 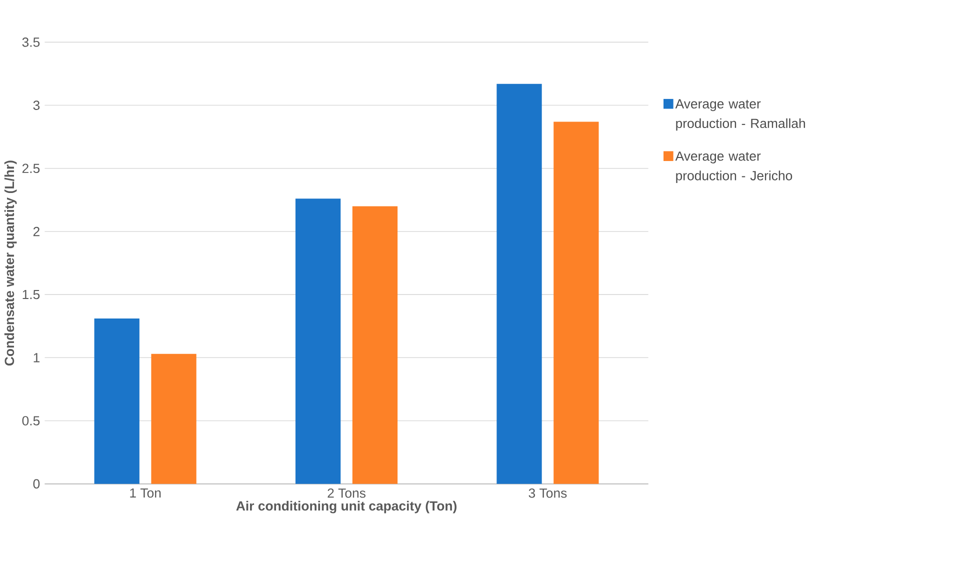 What do you see at coordinates (740, 115) in the screenshot?
I see `legend-label: Average water production - Ramallah` at bounding box center [740, 115].